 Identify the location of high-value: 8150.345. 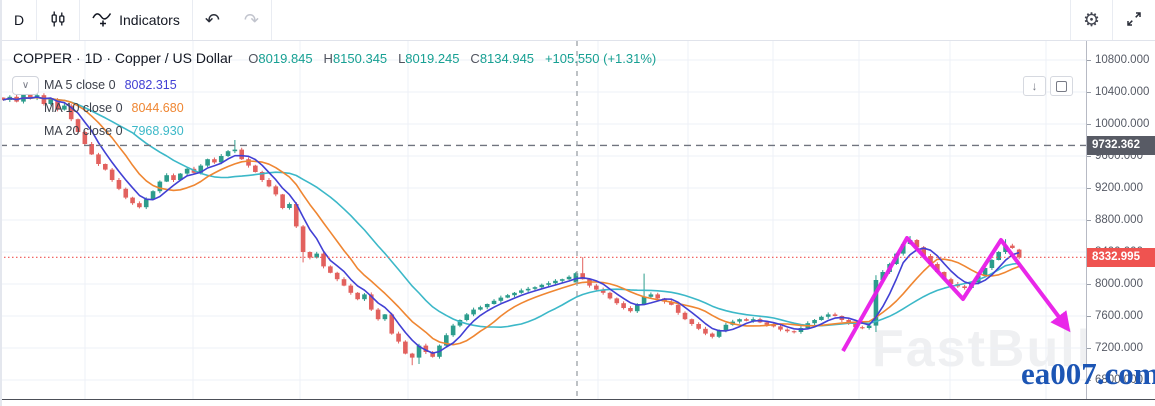
(360, 58).